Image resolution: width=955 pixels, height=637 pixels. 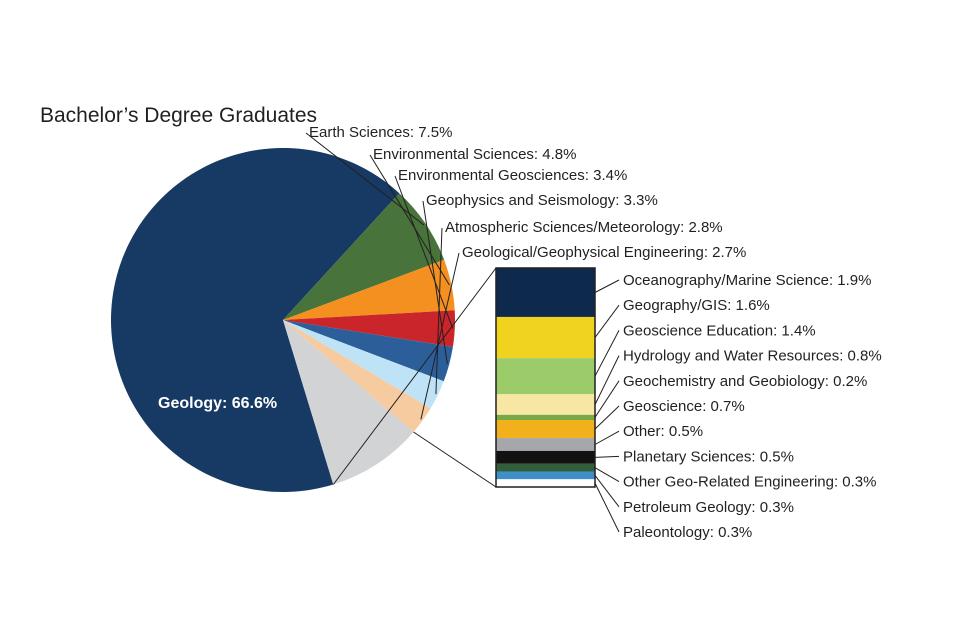 I want to click on breakdown-segment-geoscience-education, so click(x=545, y=376).